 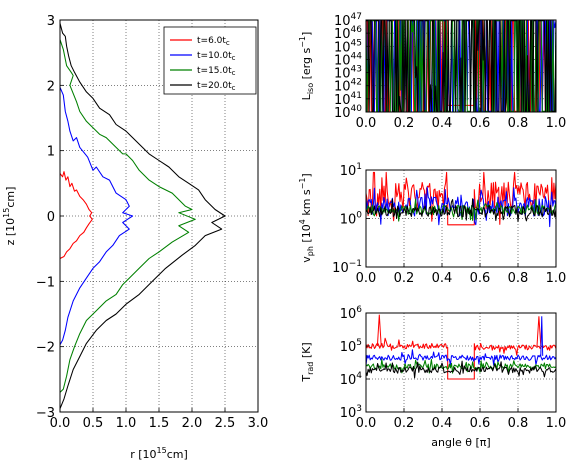 I want to click on vph-ylabel-close2: ], so click(x=306, y=175).